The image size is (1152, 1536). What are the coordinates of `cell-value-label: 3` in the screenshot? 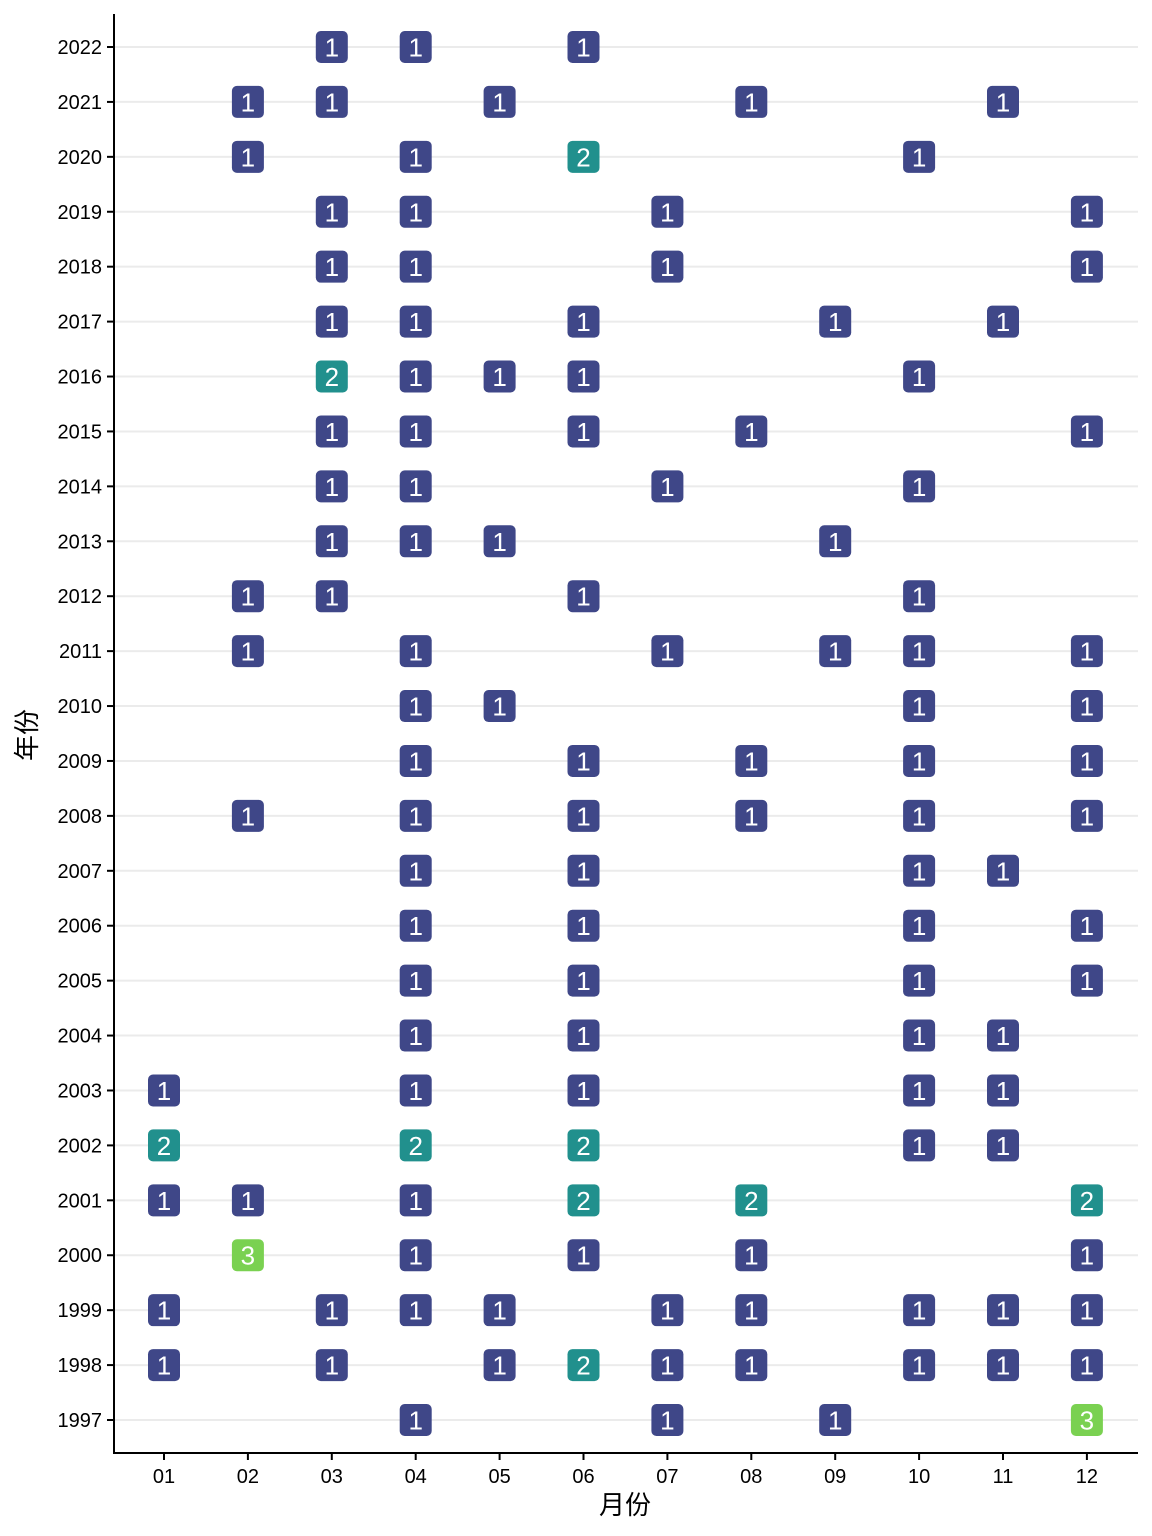 It's located at (248, 1256).